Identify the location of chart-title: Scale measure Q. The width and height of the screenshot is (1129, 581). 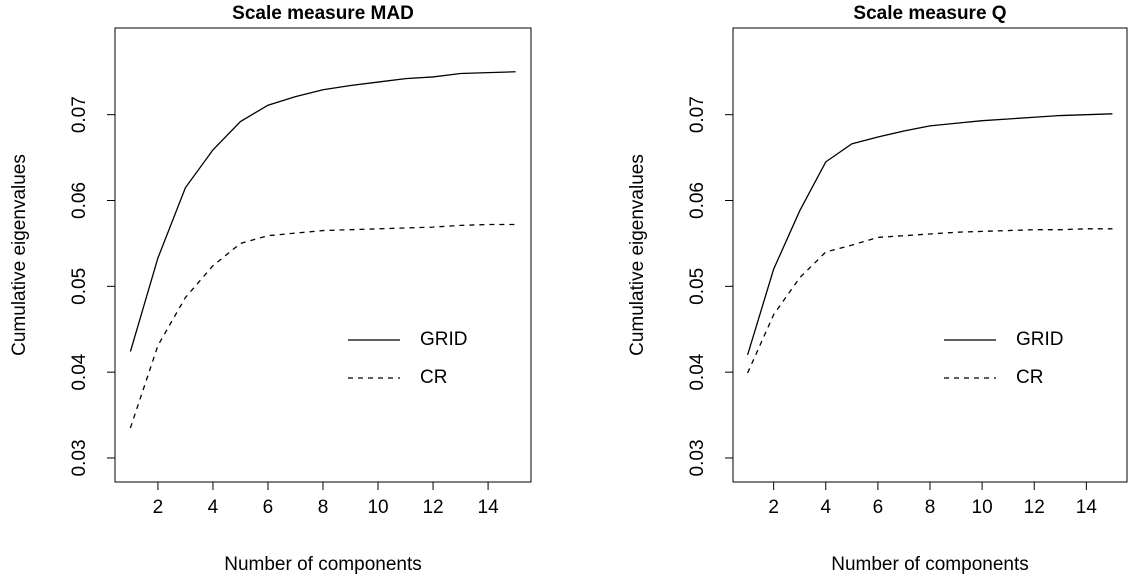
(929, 13).